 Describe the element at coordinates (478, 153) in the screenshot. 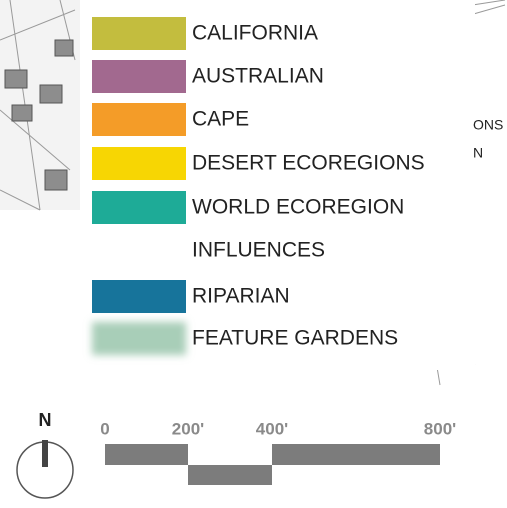

I see `background-label: N` at that location.